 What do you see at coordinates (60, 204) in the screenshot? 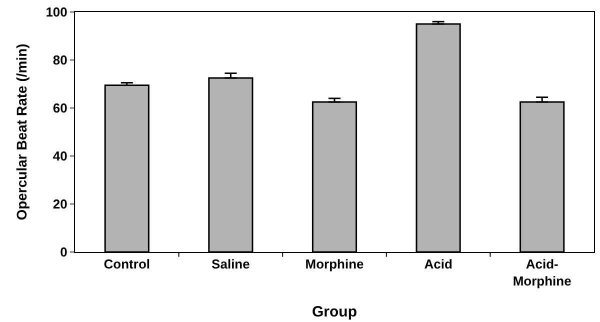
I see `y-tick-label: 20` at bounding box center [60, 204].